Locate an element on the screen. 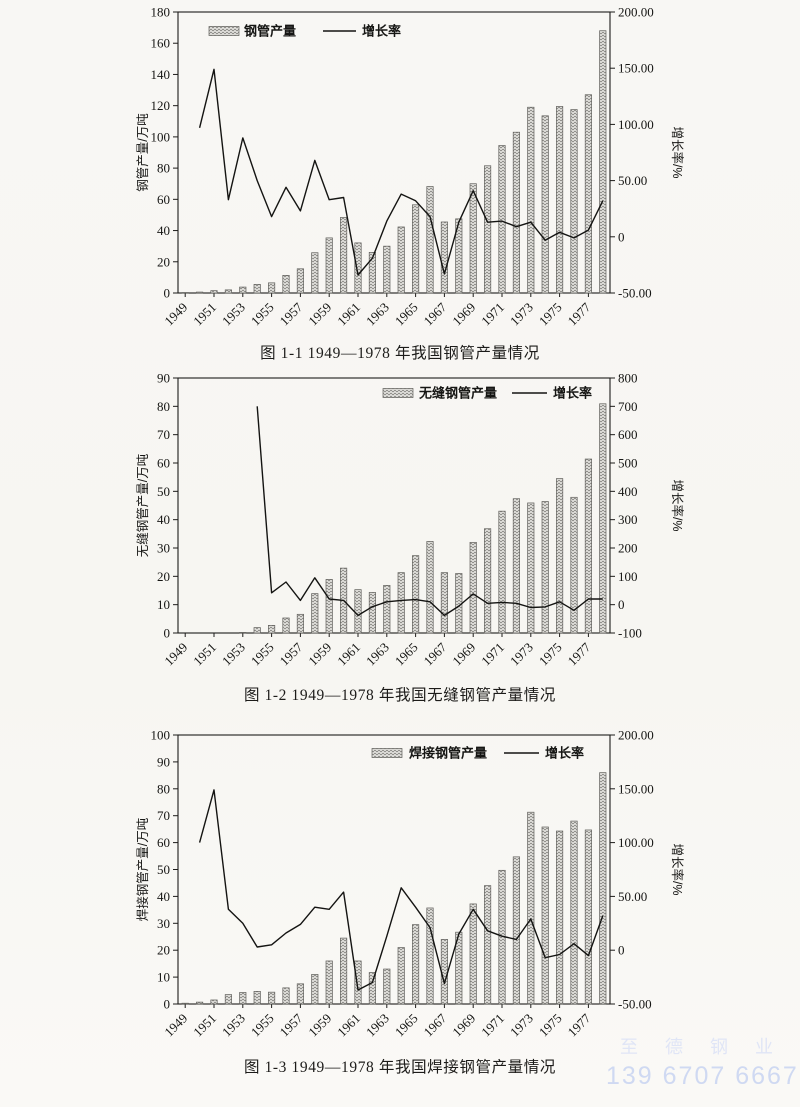  right-axis-tick-label: 400 is located at coordinates (628, 491).